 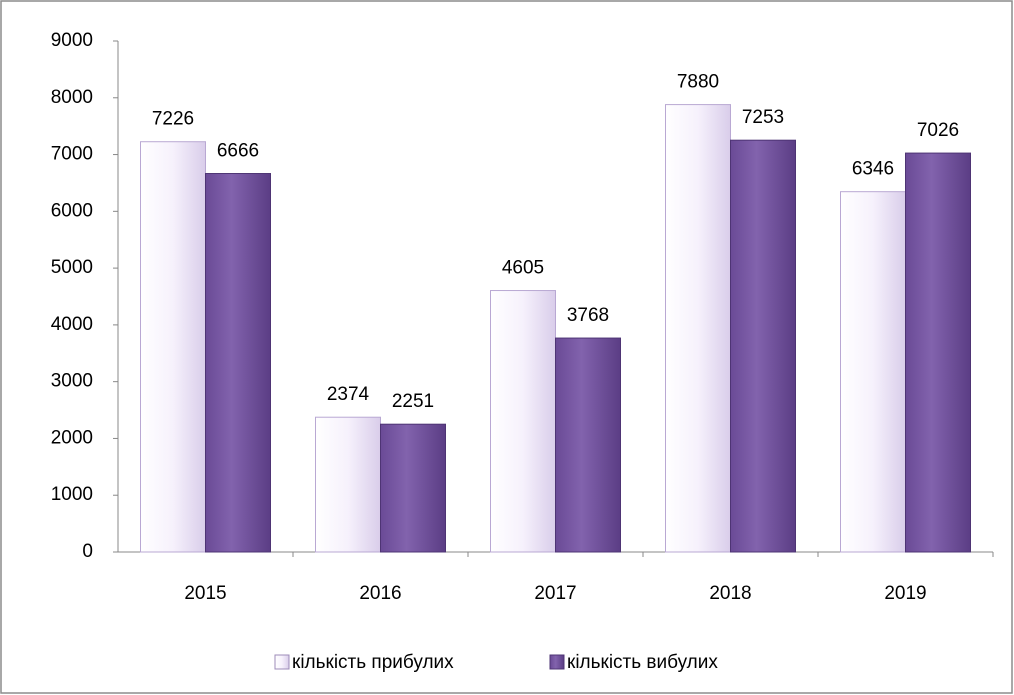 What do you see at coordinates (238, 151) in the screenshot?
I see `data-label: 6666` at bounding box center [238, 151].